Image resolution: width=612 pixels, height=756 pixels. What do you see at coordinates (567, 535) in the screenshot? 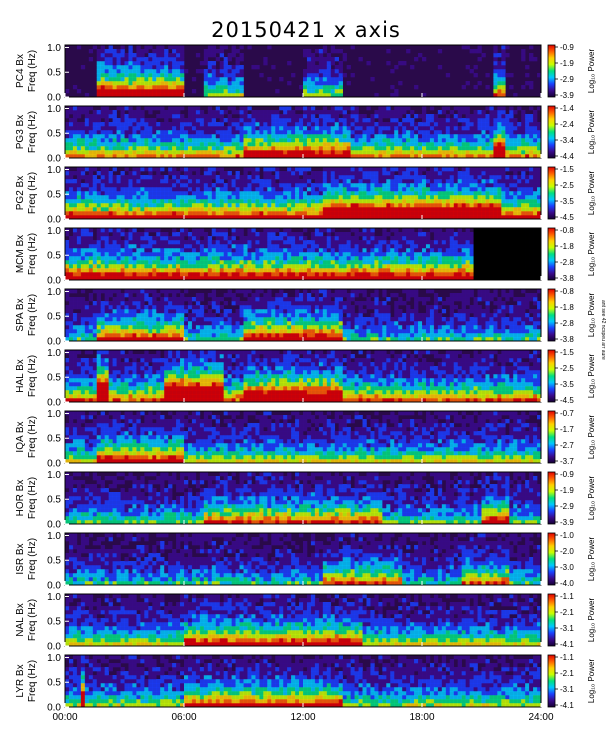
I see `colorbar-tick-label: -1.0` at bounding box center [567, 535].